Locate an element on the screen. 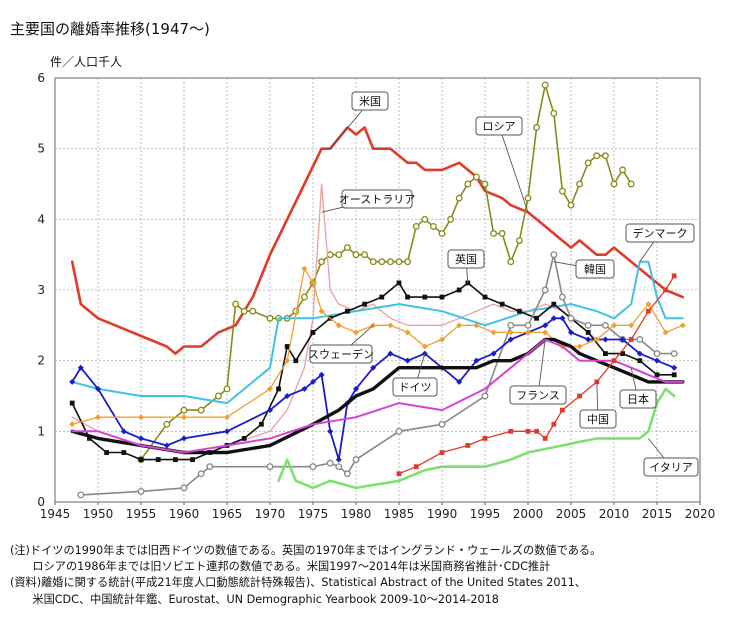  callout-label: オーストラリア is located at coordinates (377, 199).